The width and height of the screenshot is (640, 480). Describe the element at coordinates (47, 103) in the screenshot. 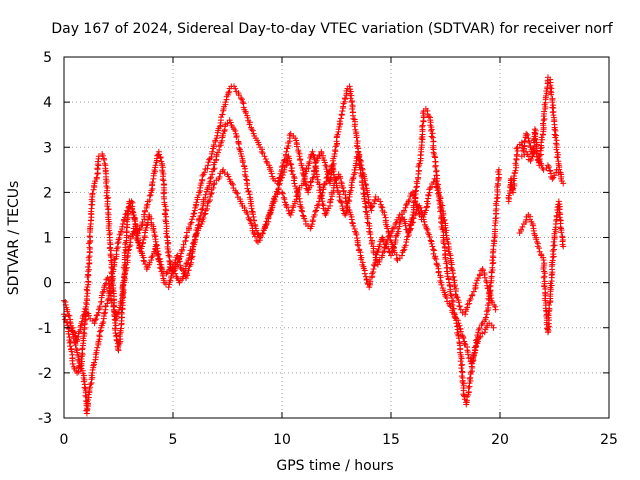

I see `y-tick-label: 4` at that location.